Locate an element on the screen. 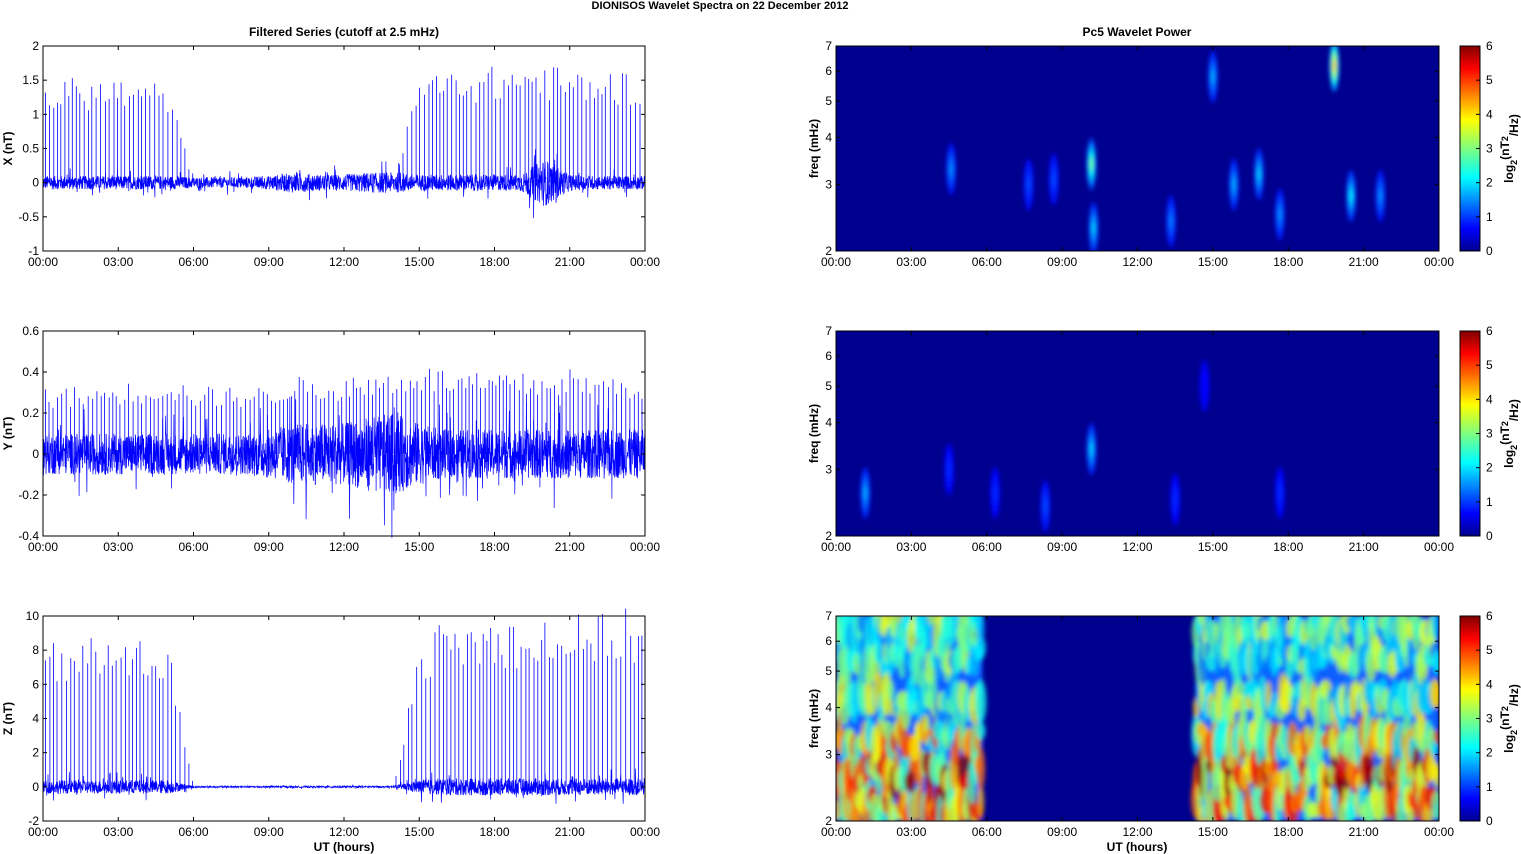 This screenshot has width=1521, height=854. line-panel-3-ytick-label: 2 is located at coordinates (35, 753).